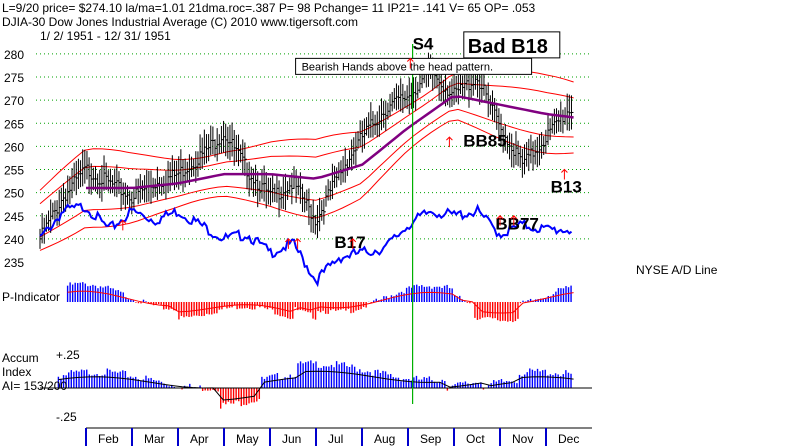 This screenshot has height=448, width=800. I want to click on x-tick-label: Sep, so click(431, 439).